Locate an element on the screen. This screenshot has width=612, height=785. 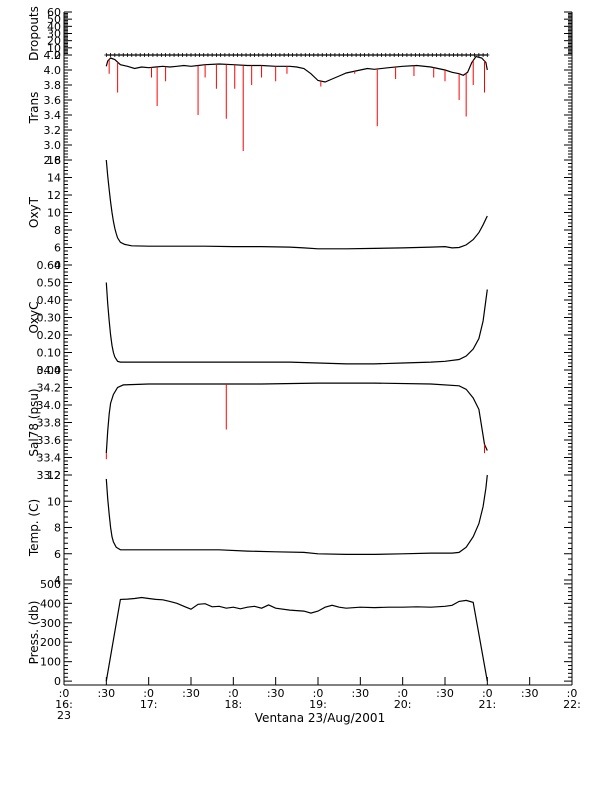
y-tick-label: 4 is located at coordinates (57, 580).